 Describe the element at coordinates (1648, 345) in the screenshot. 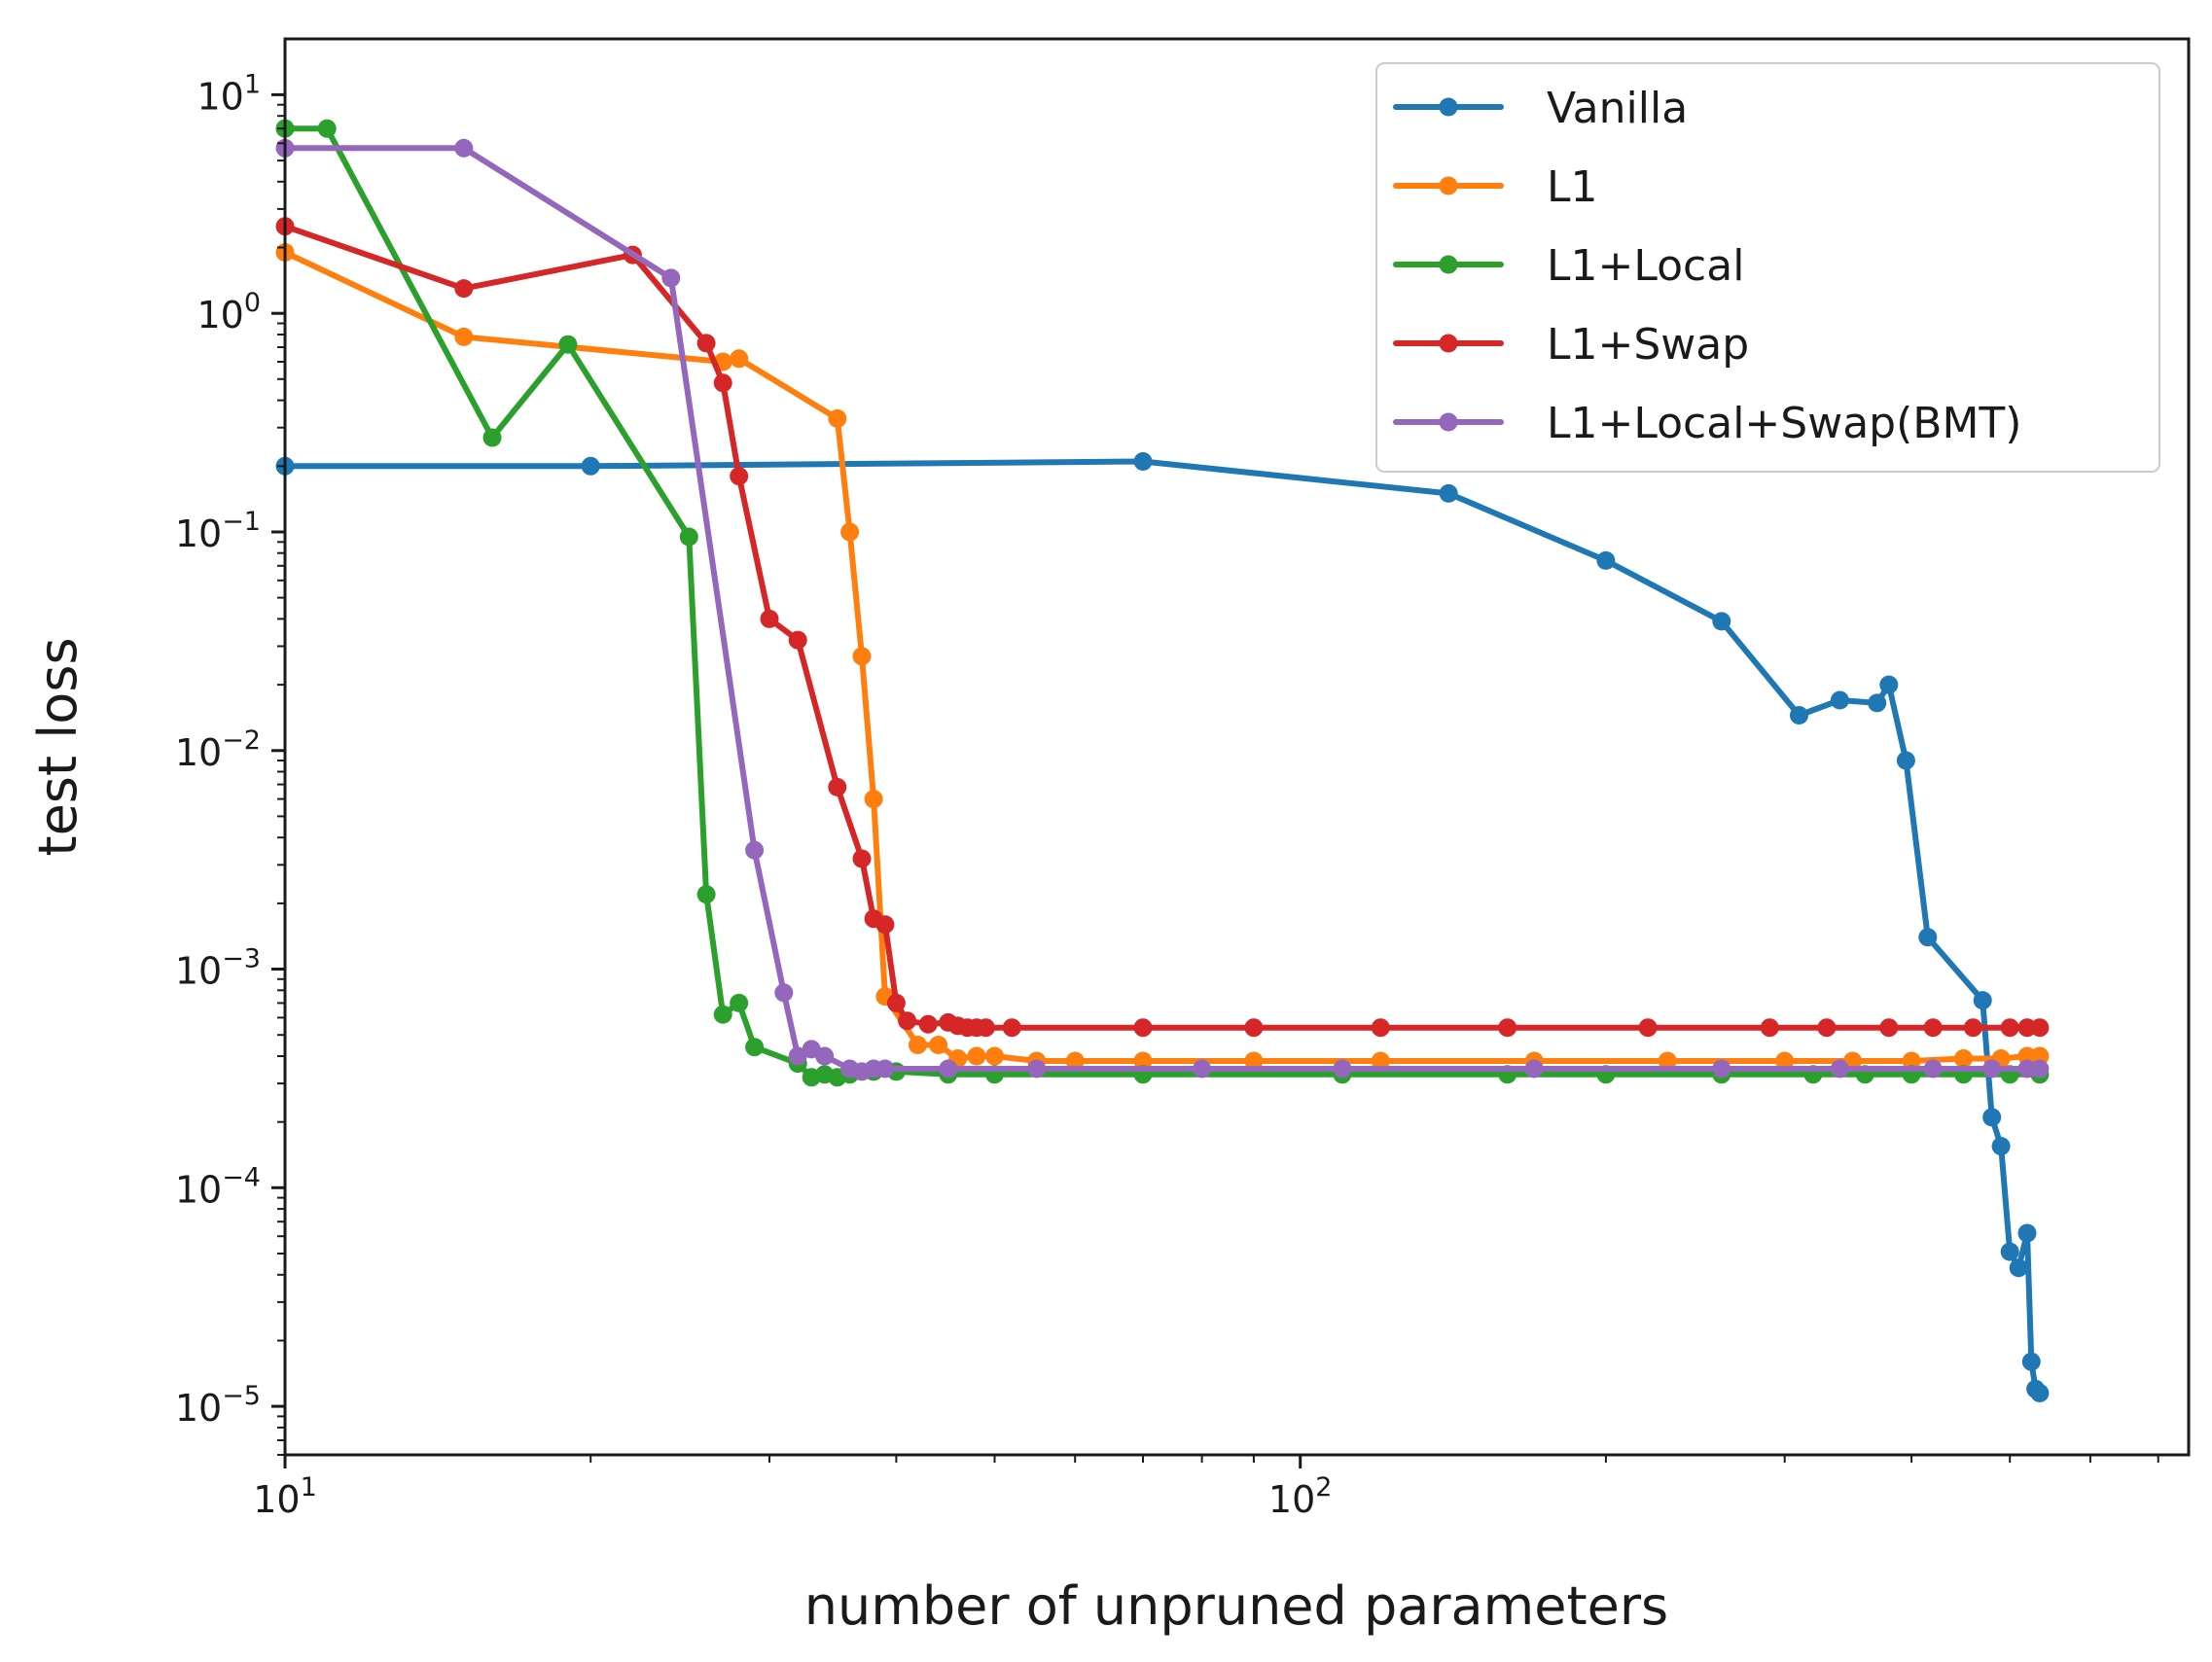

I see `legend-label: L1+Swap` at that location.